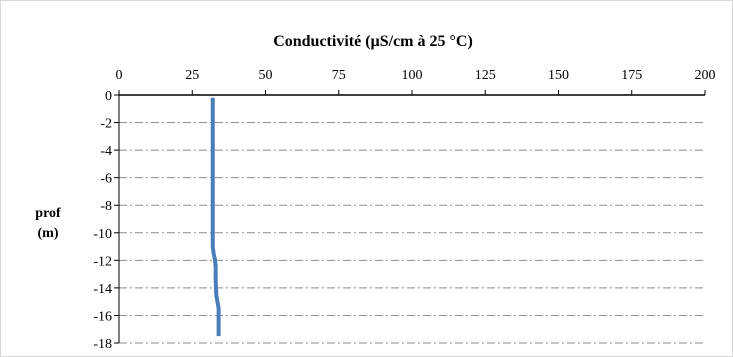  Describe the element at coordinates (106, 151) in the screenshot. I see `y-tick-label-4: -4` at that location.